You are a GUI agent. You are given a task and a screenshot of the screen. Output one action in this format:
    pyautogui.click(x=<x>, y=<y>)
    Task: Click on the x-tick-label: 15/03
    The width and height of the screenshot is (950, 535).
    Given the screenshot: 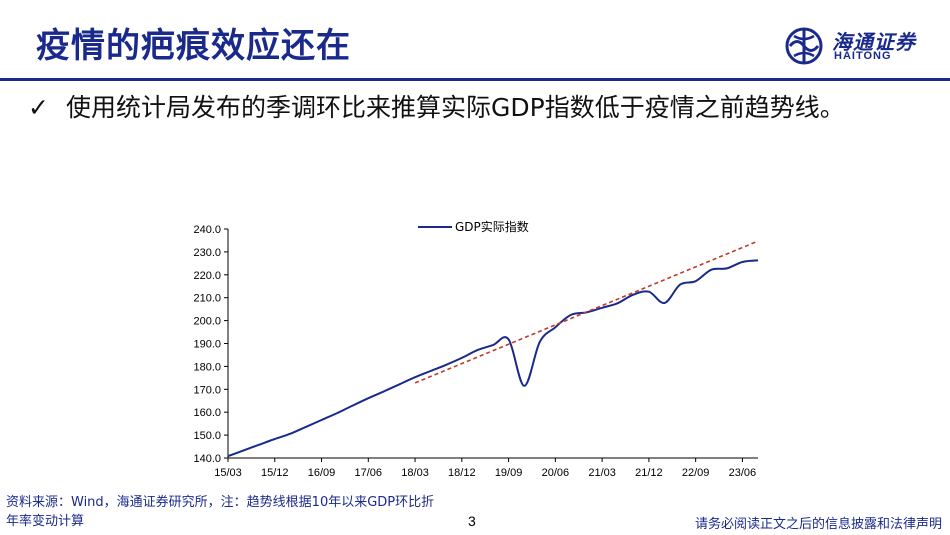 What is the action you would take?
    pyautogui.click(x=228, y=473)
    